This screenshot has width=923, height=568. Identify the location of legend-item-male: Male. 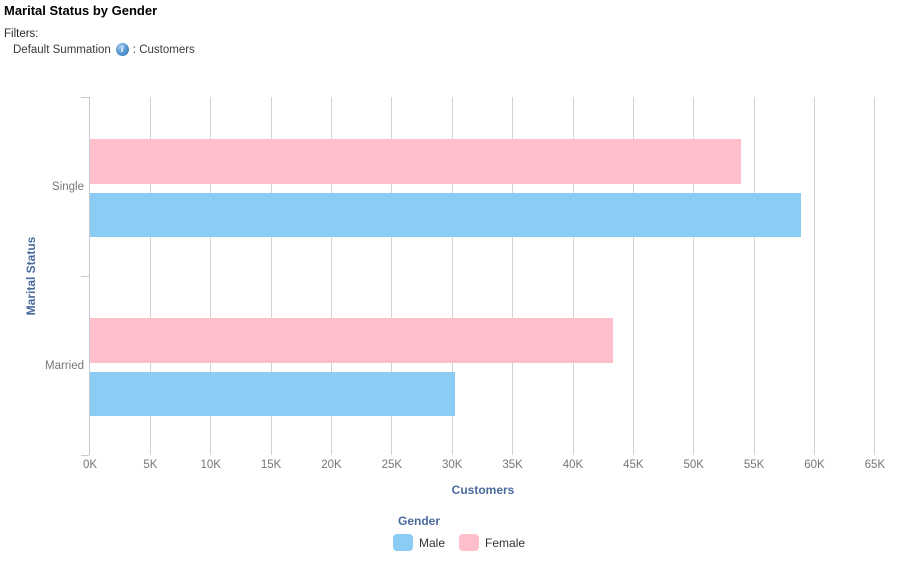
(419, 542).